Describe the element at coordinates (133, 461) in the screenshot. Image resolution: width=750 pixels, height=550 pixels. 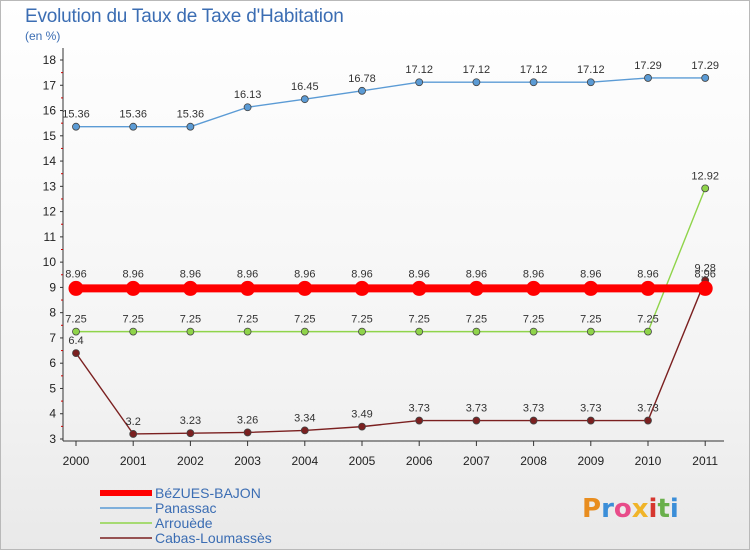
I see `x-tick-label: 2001` at that location.